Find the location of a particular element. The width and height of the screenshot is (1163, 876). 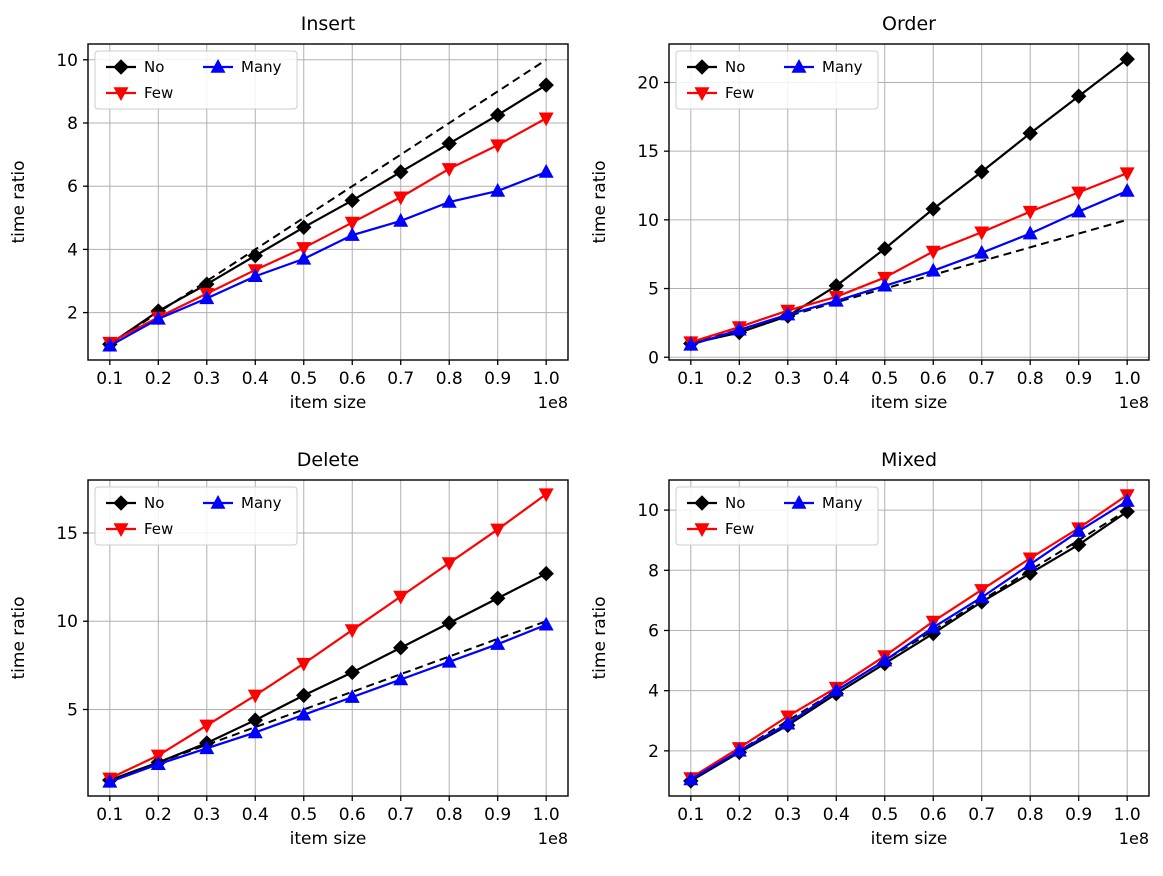

svg-text: 6 is located at coordinates (653, 631).